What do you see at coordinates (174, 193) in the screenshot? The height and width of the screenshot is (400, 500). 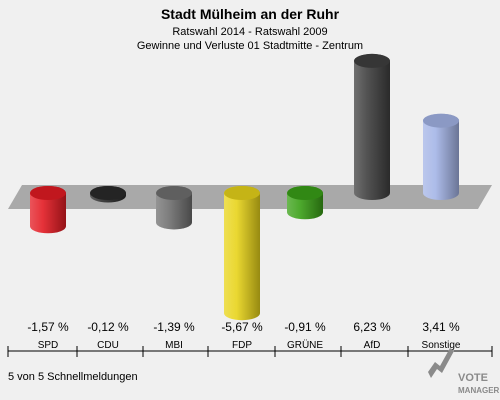 I see `bar-mbi-cap` at bounding box center [174, 193].